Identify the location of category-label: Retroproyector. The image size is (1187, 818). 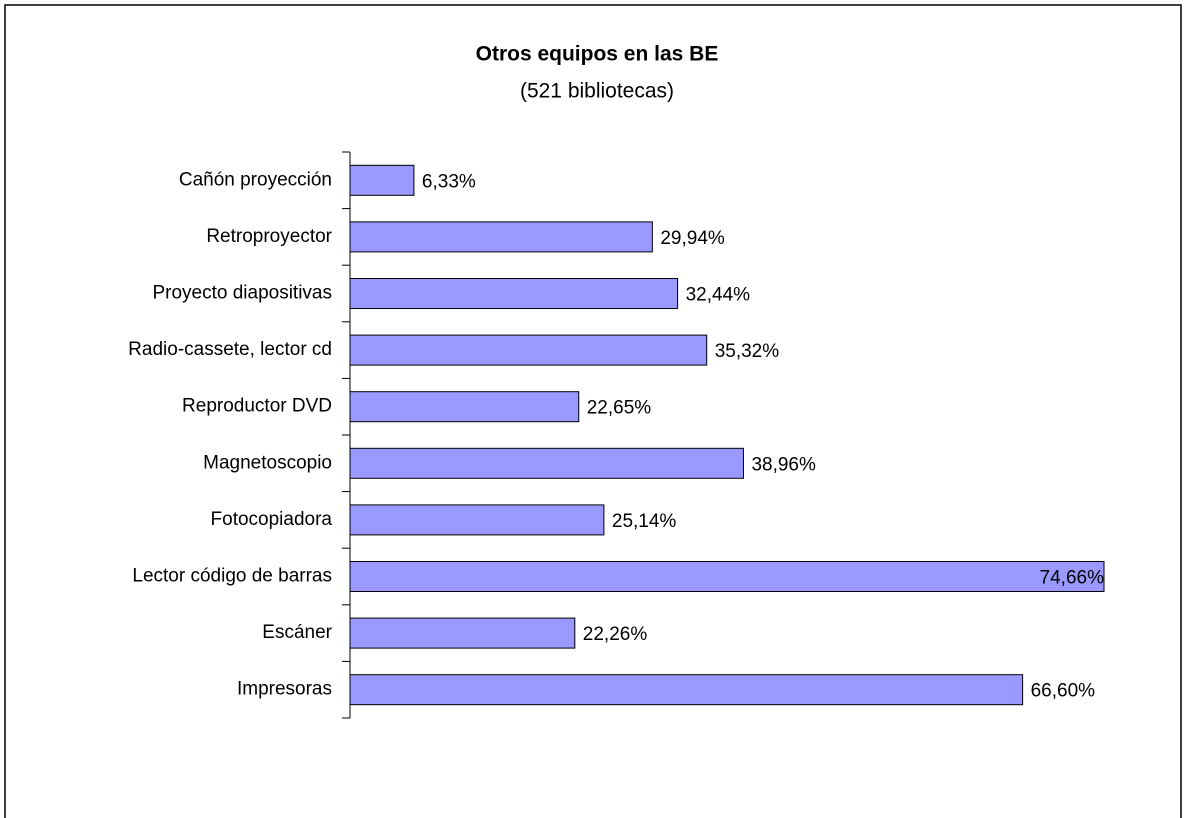
(269, 236).